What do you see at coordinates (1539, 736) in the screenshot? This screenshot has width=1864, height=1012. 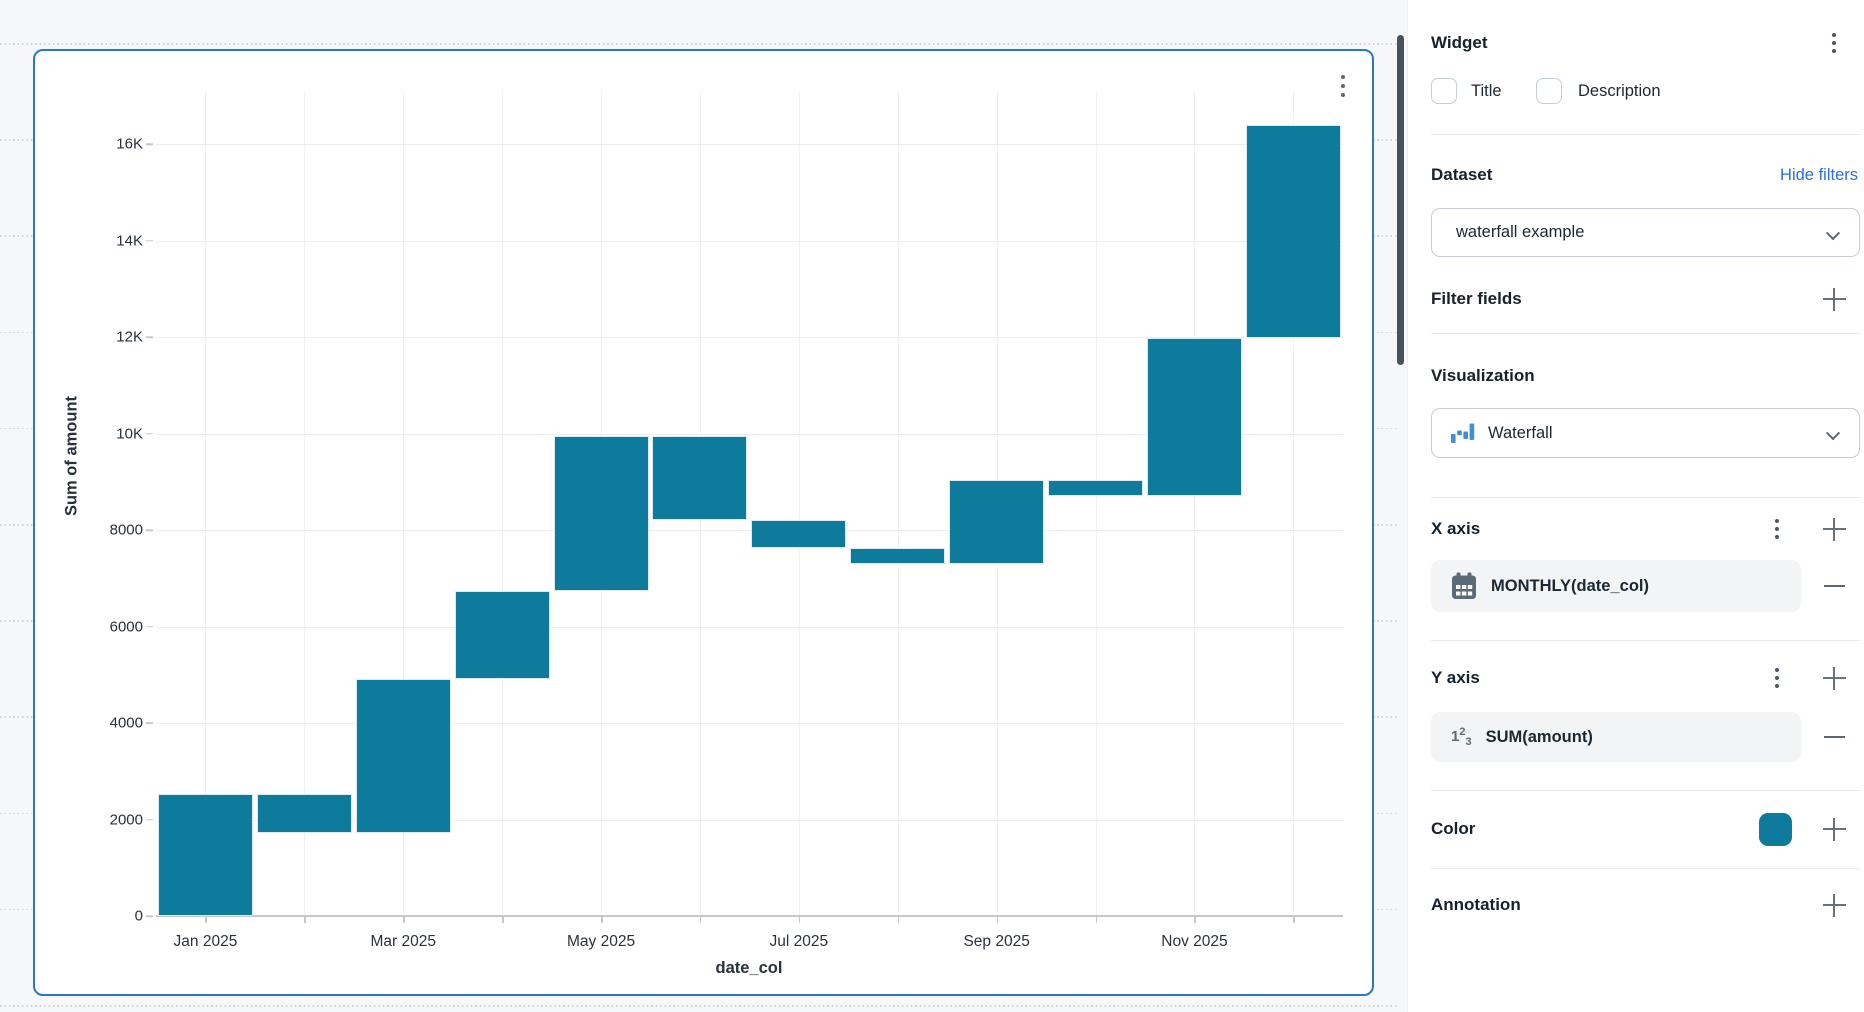 I see `y-axis-field-label: SUM(amount)` at bounding box center [1539, 736].